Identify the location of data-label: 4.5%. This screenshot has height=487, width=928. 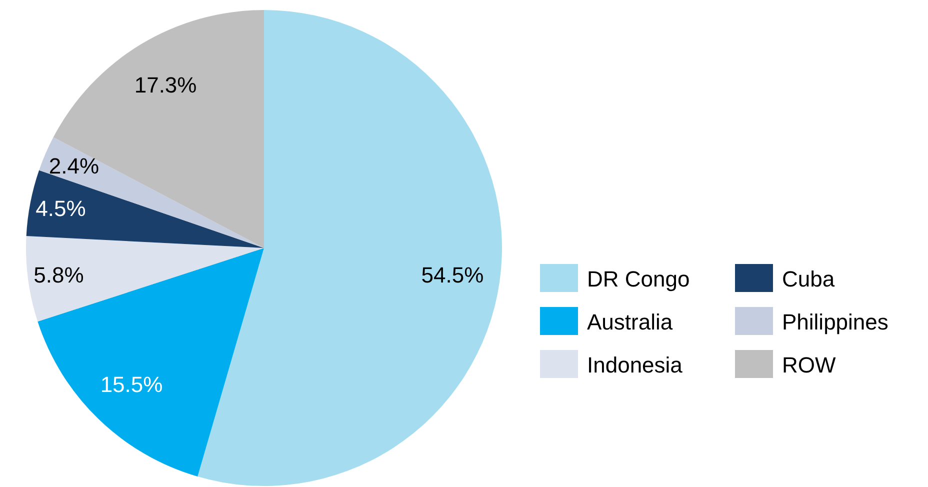
(61, 209).